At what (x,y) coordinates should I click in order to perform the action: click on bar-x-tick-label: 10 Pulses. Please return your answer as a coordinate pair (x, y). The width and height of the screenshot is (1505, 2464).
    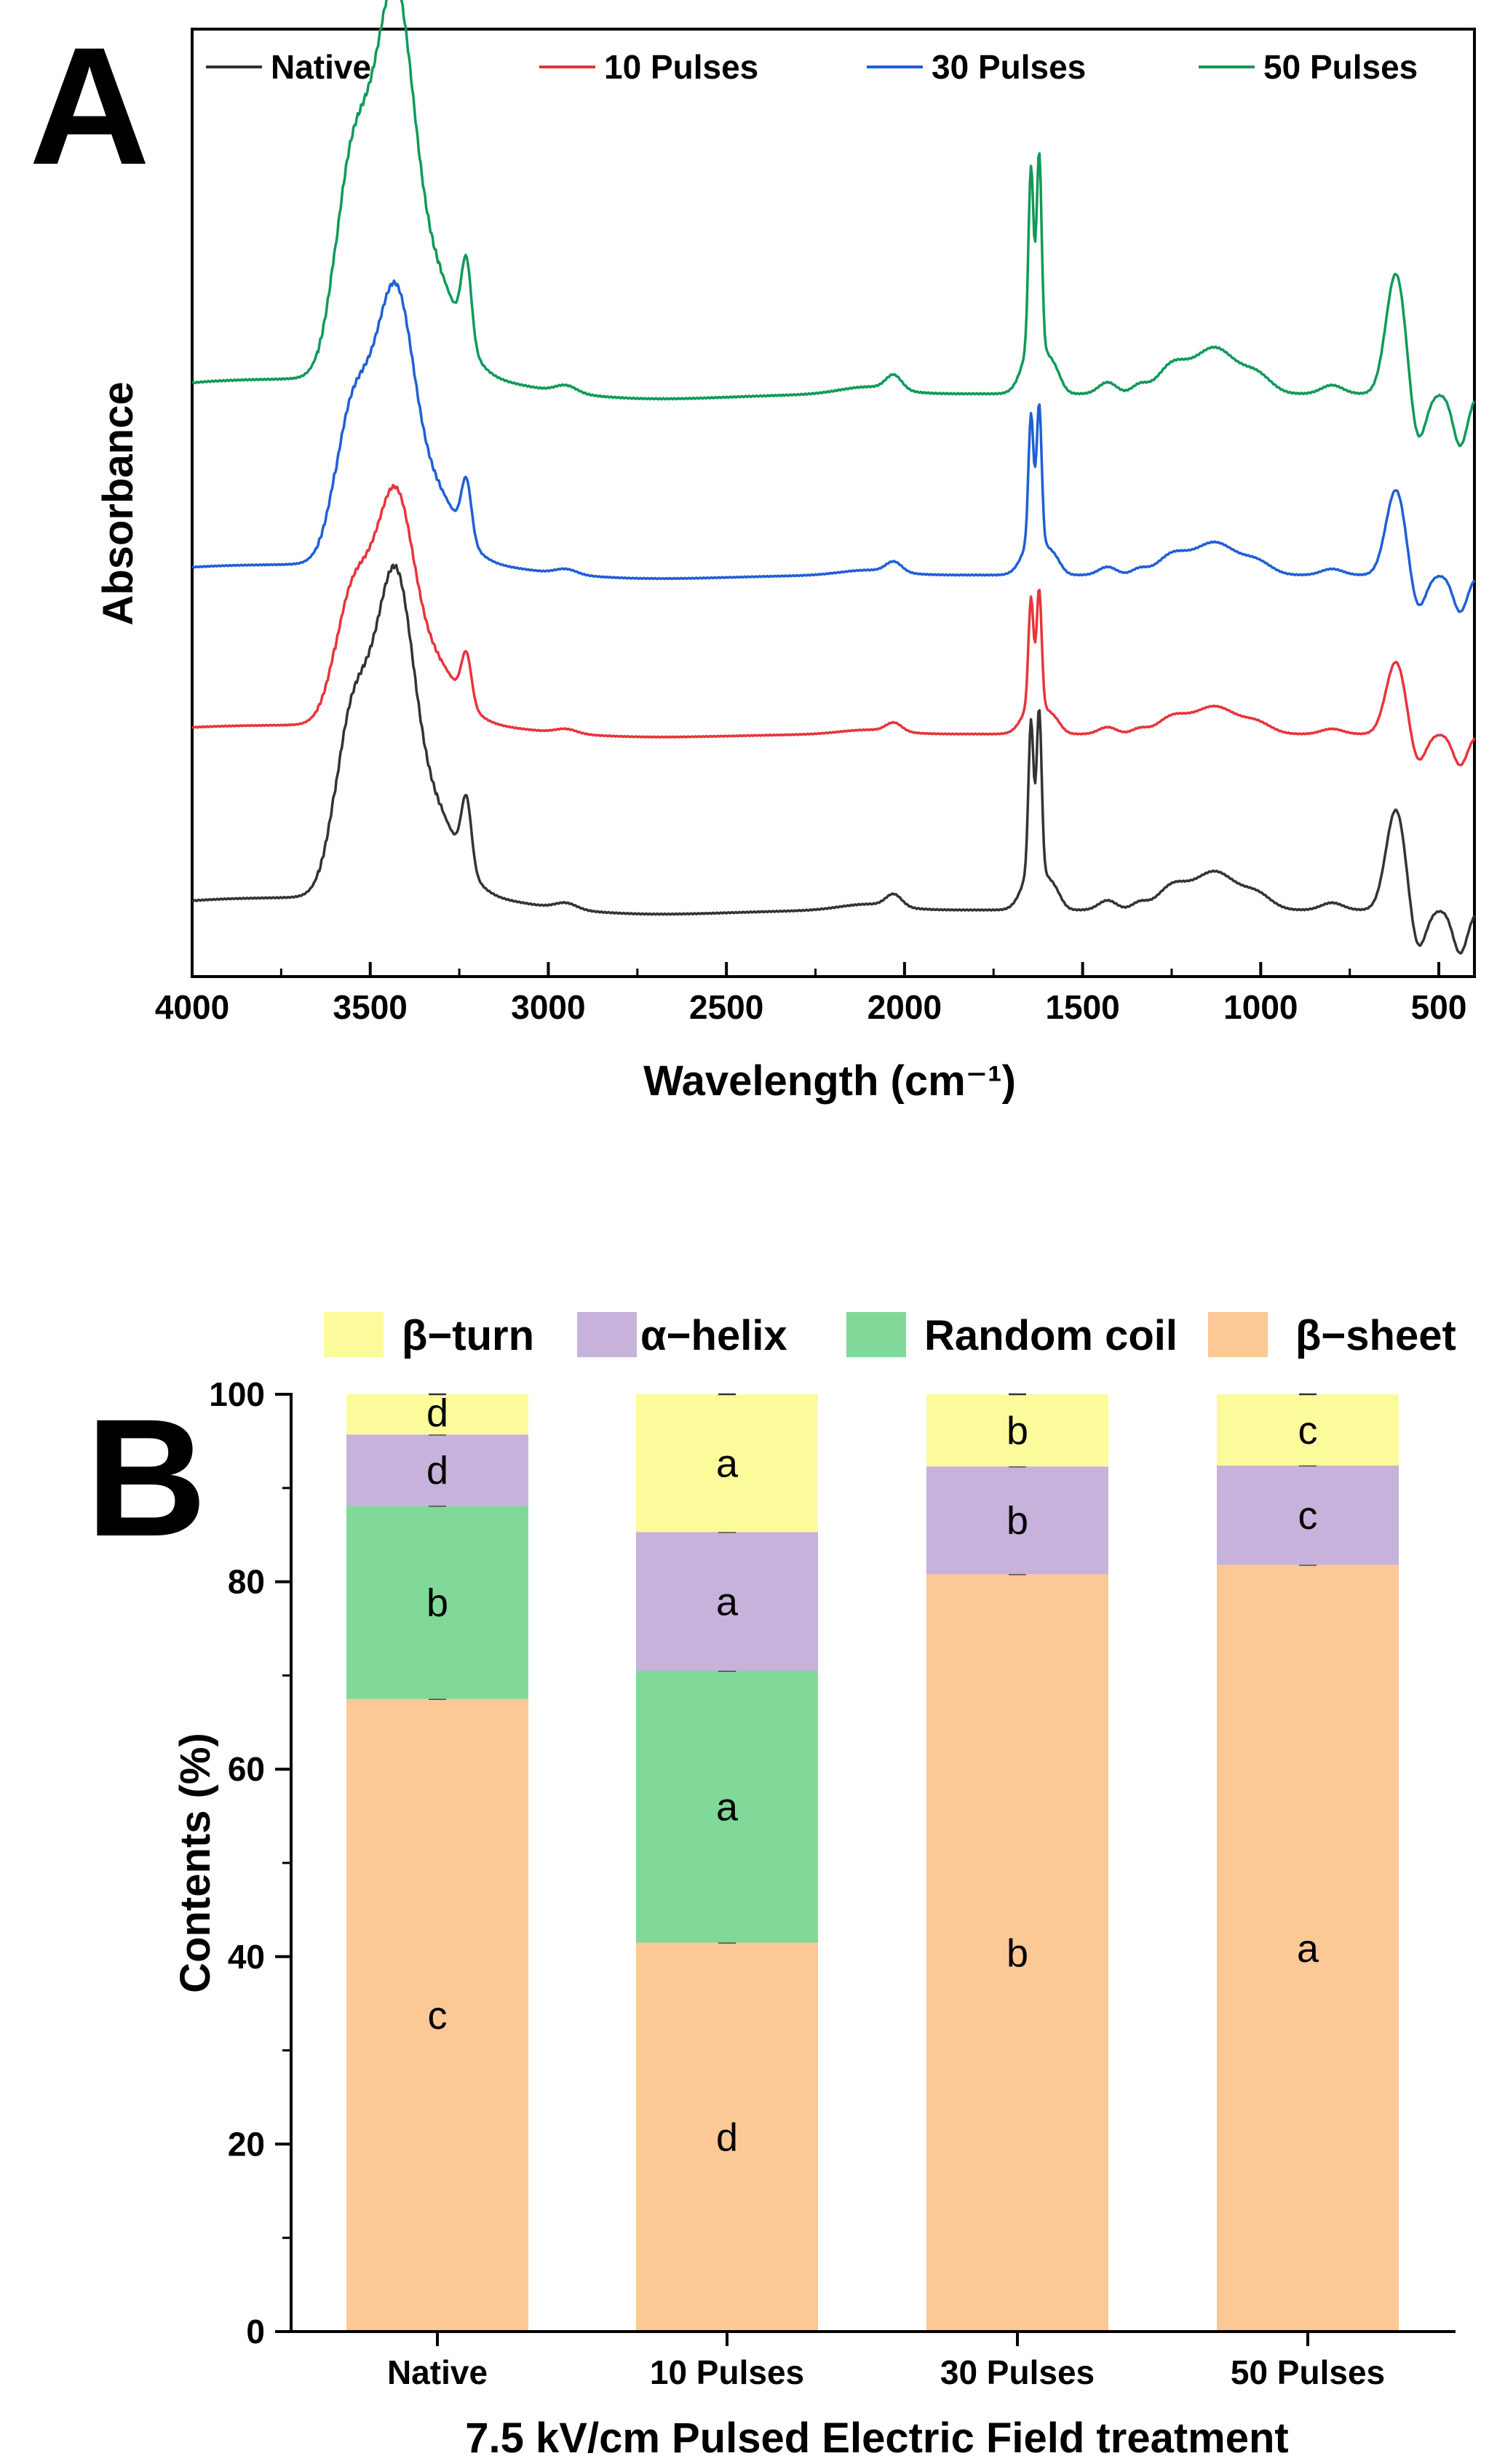
    Looking at the image, I should click on (727, 2372).